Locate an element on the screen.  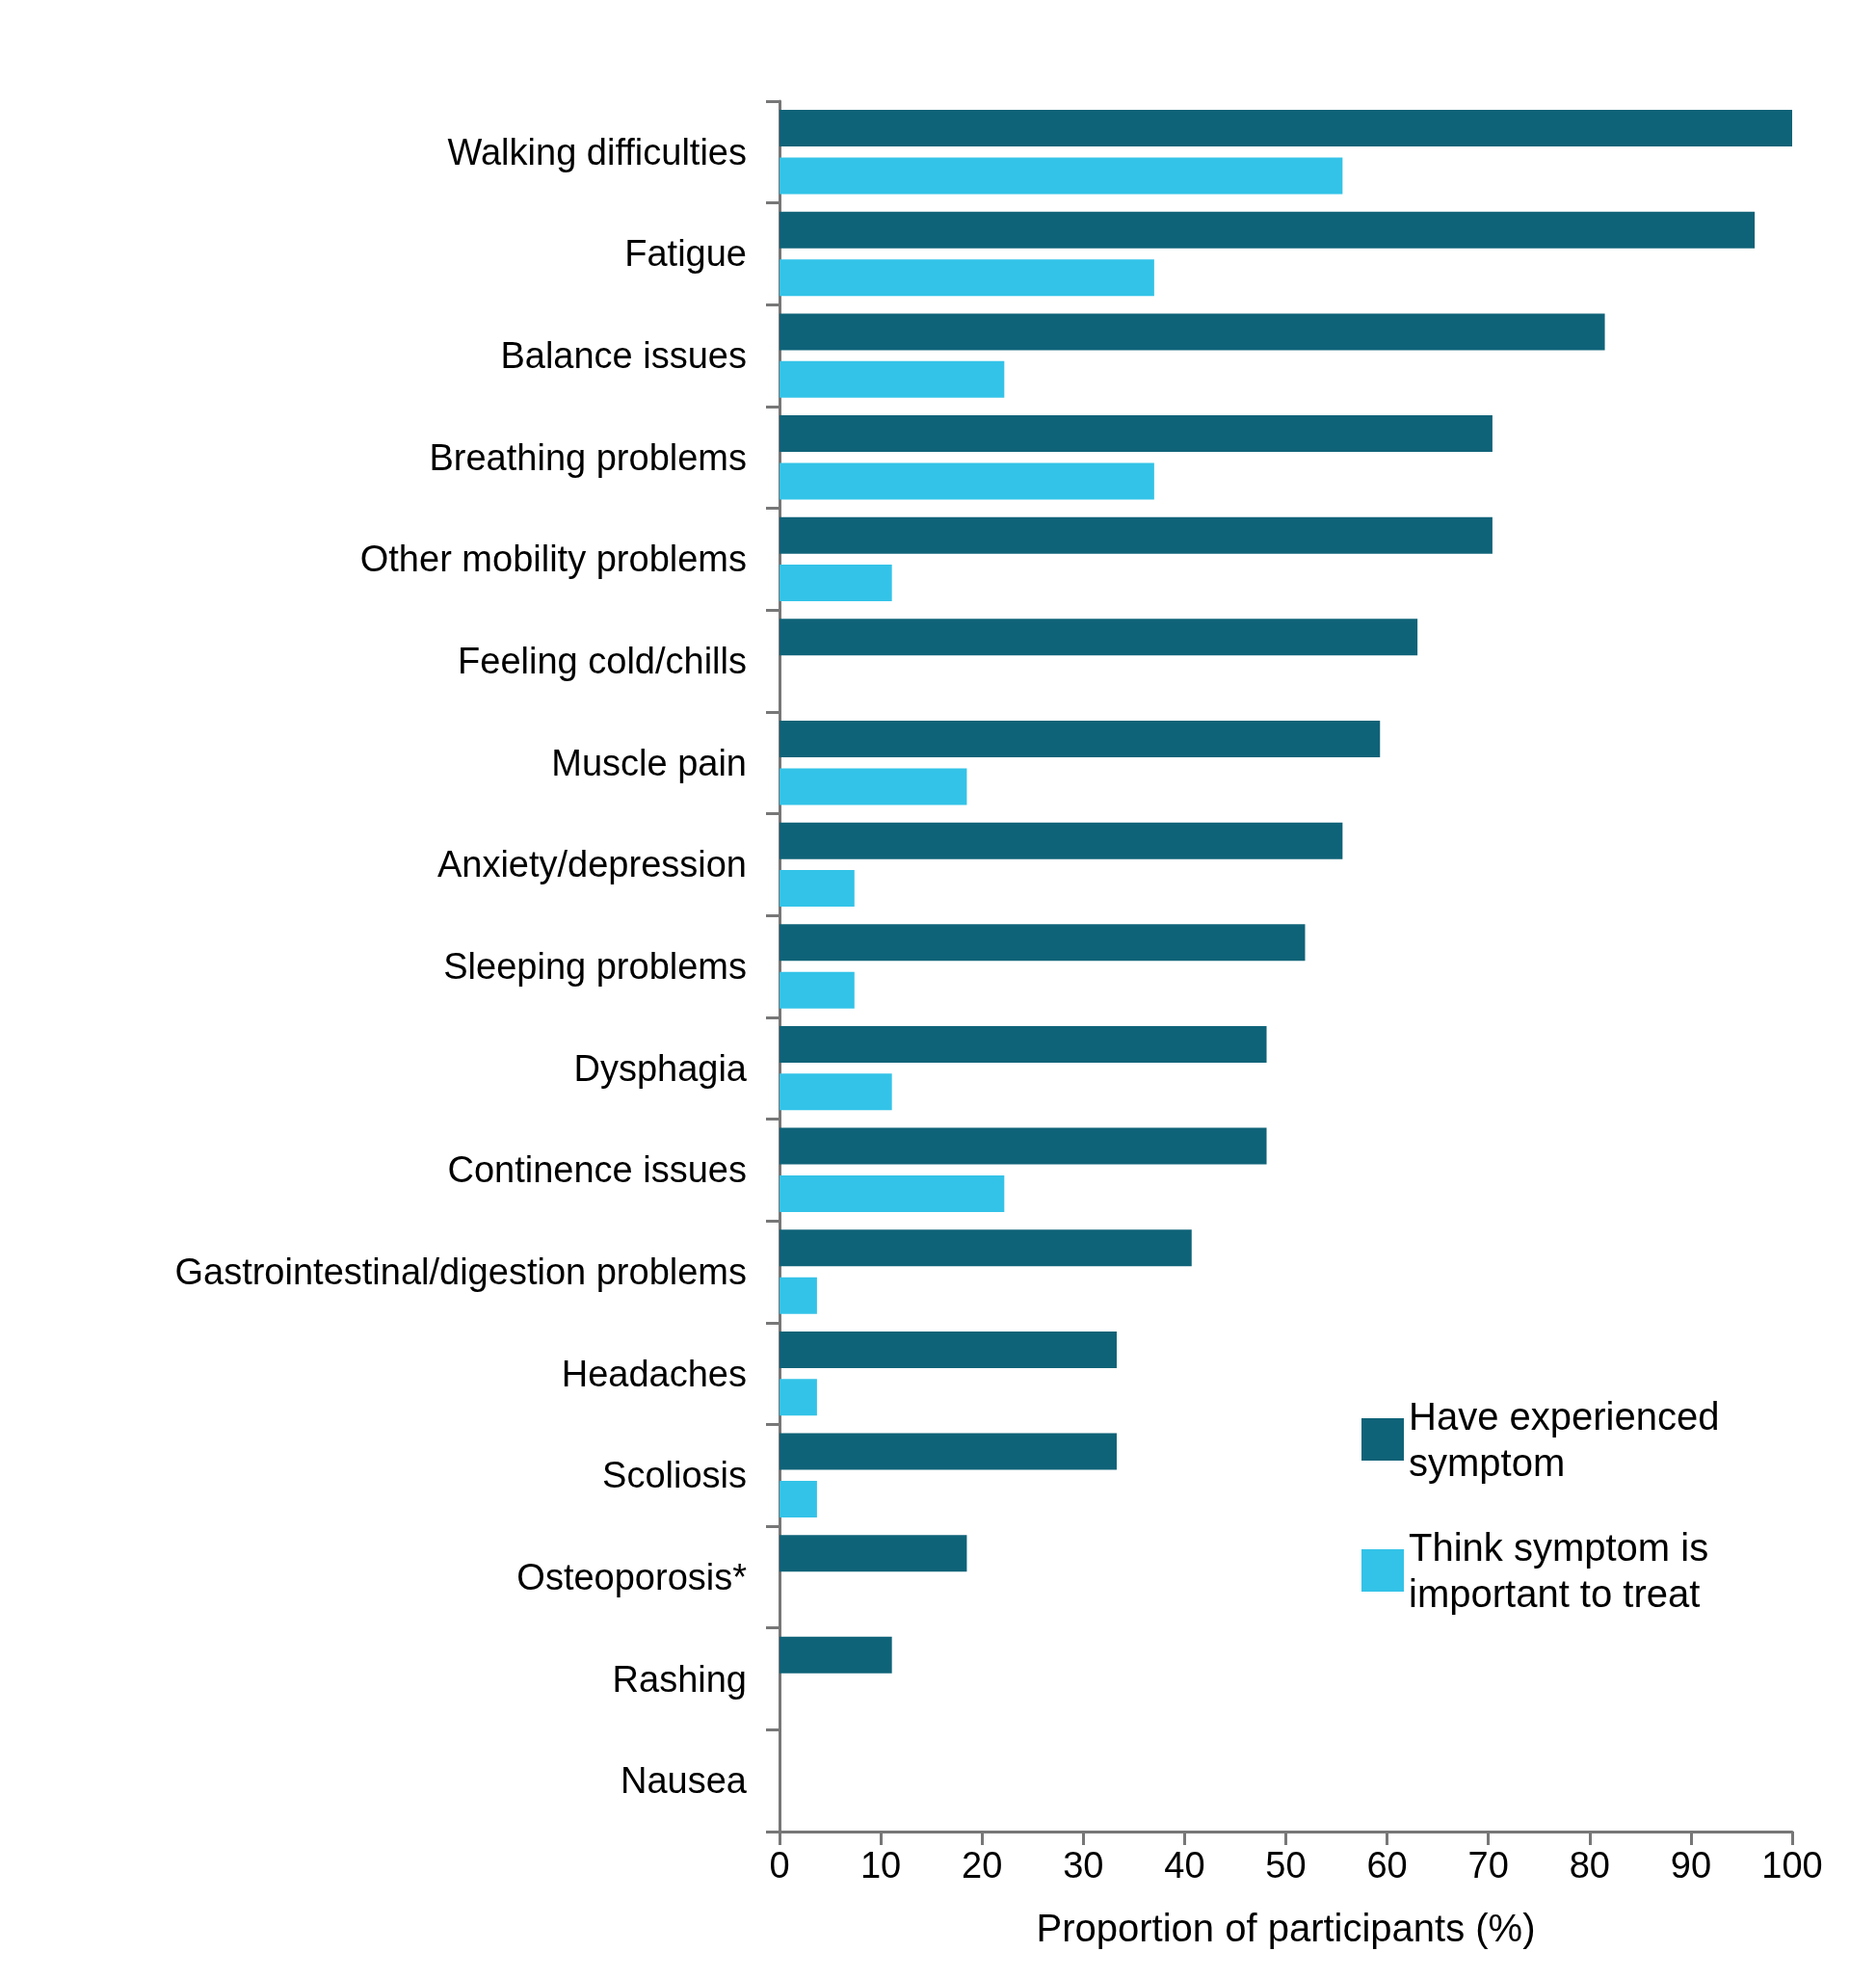
y-tick-label: Muscle pain is located at coordinates (649, 762).